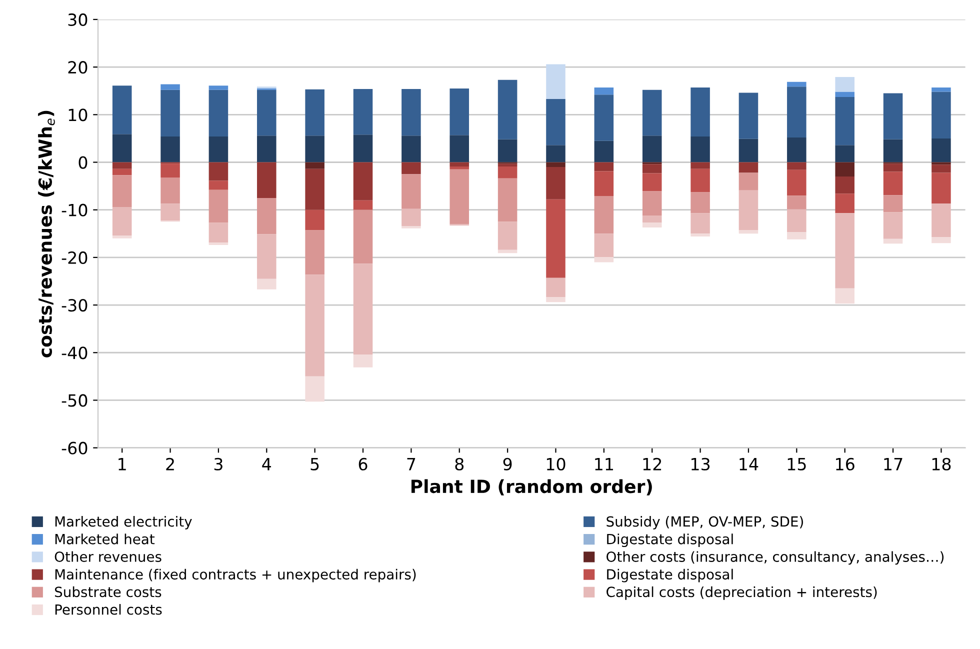  Describe the element at coordinates (670, 541) in the screenshot. I see `legend-label: Digestate disposal` at that location.